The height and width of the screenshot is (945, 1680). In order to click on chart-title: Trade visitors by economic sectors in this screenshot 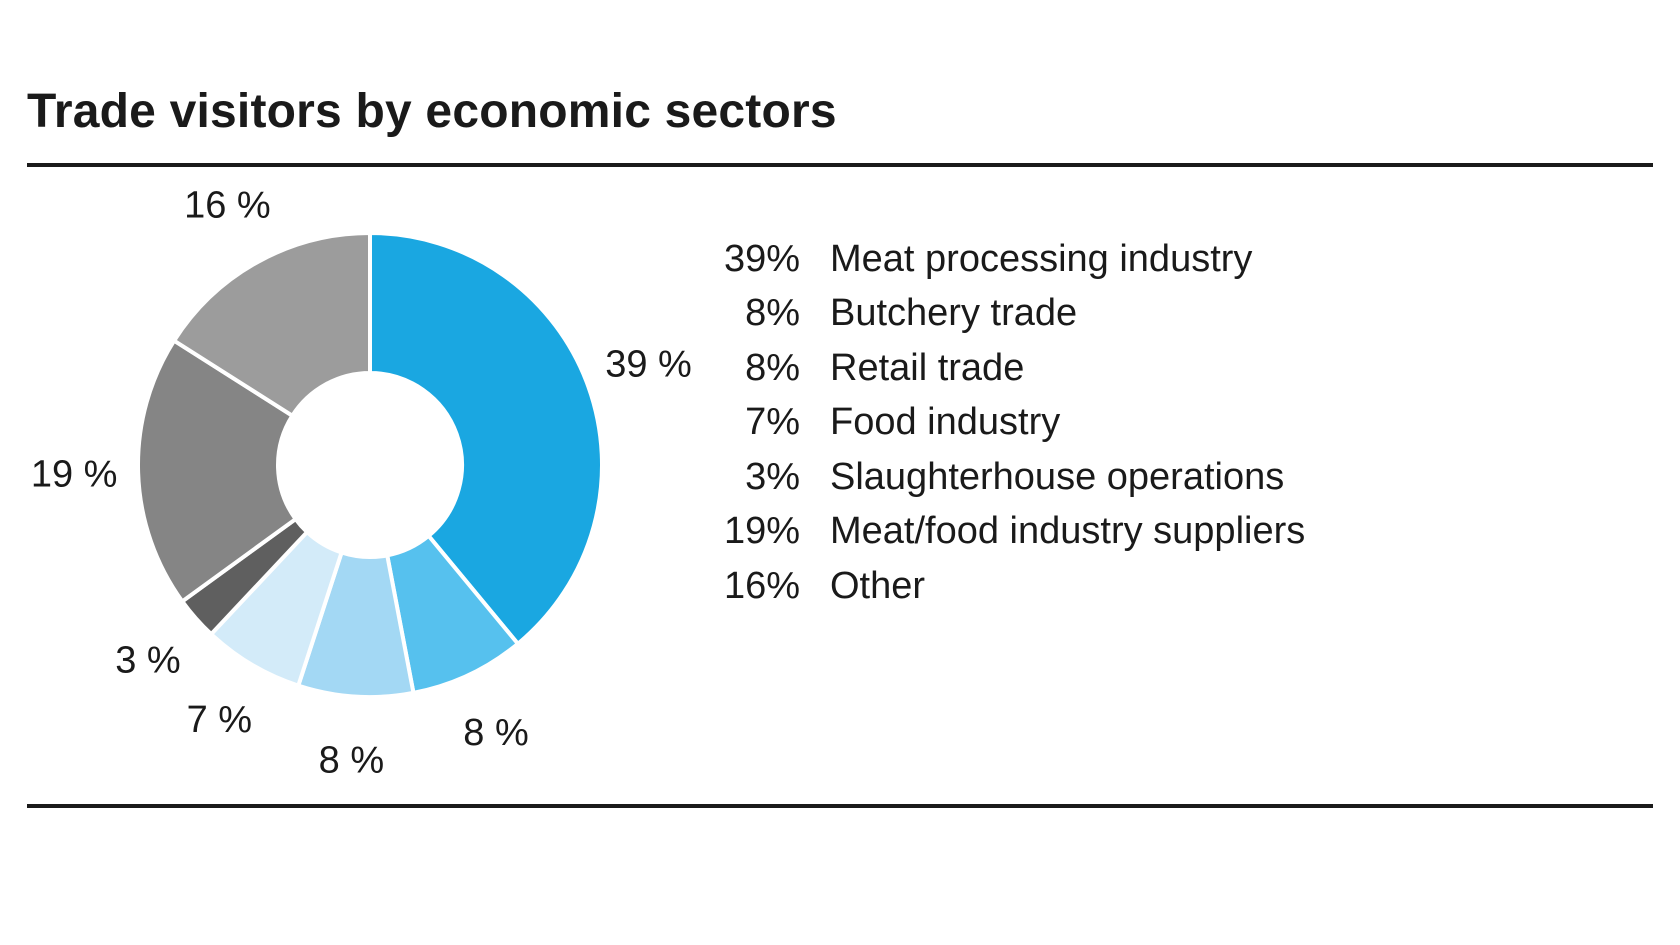, I will do `click(432, 111)`.